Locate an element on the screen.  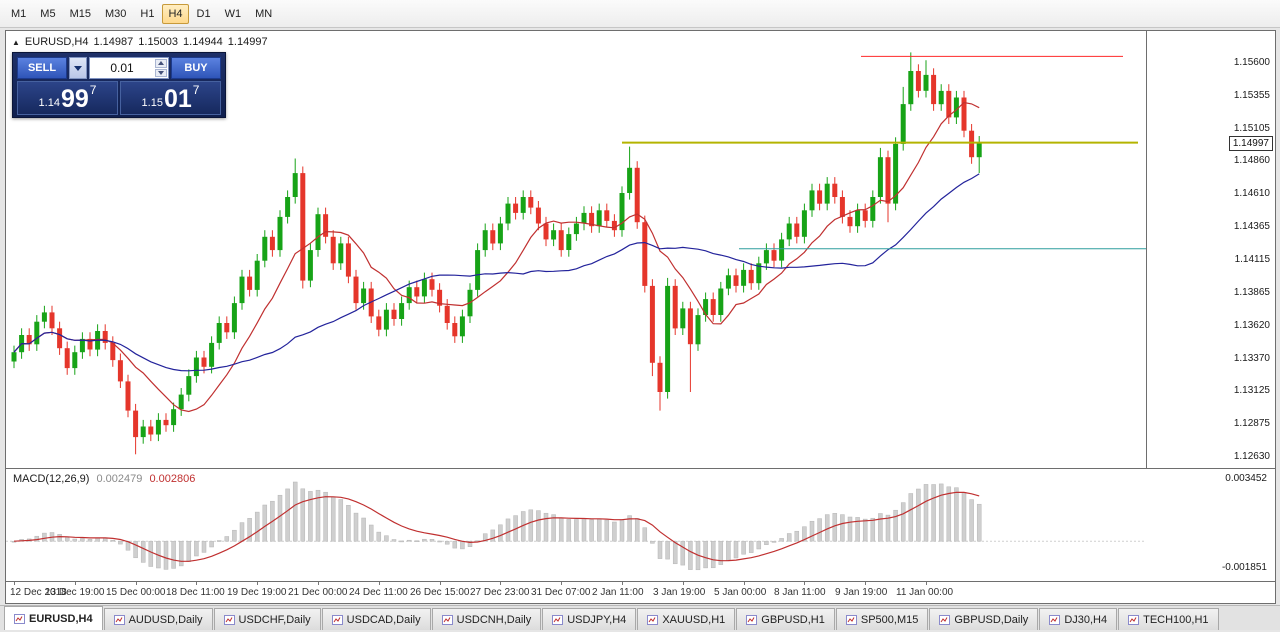
price-axis-label: 1.14115 is located at coordinates (1252, 259).